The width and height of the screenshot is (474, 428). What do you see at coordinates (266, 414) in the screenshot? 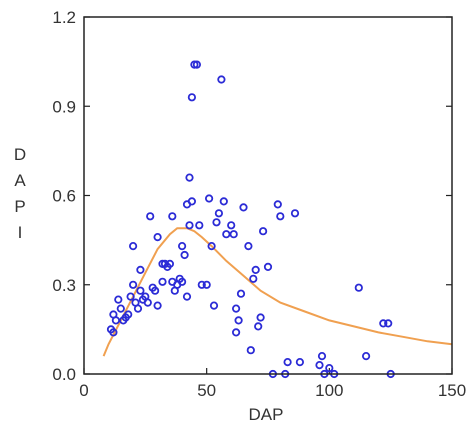
I see `x-axis-title: DAP` at bounding box center [266, 414].